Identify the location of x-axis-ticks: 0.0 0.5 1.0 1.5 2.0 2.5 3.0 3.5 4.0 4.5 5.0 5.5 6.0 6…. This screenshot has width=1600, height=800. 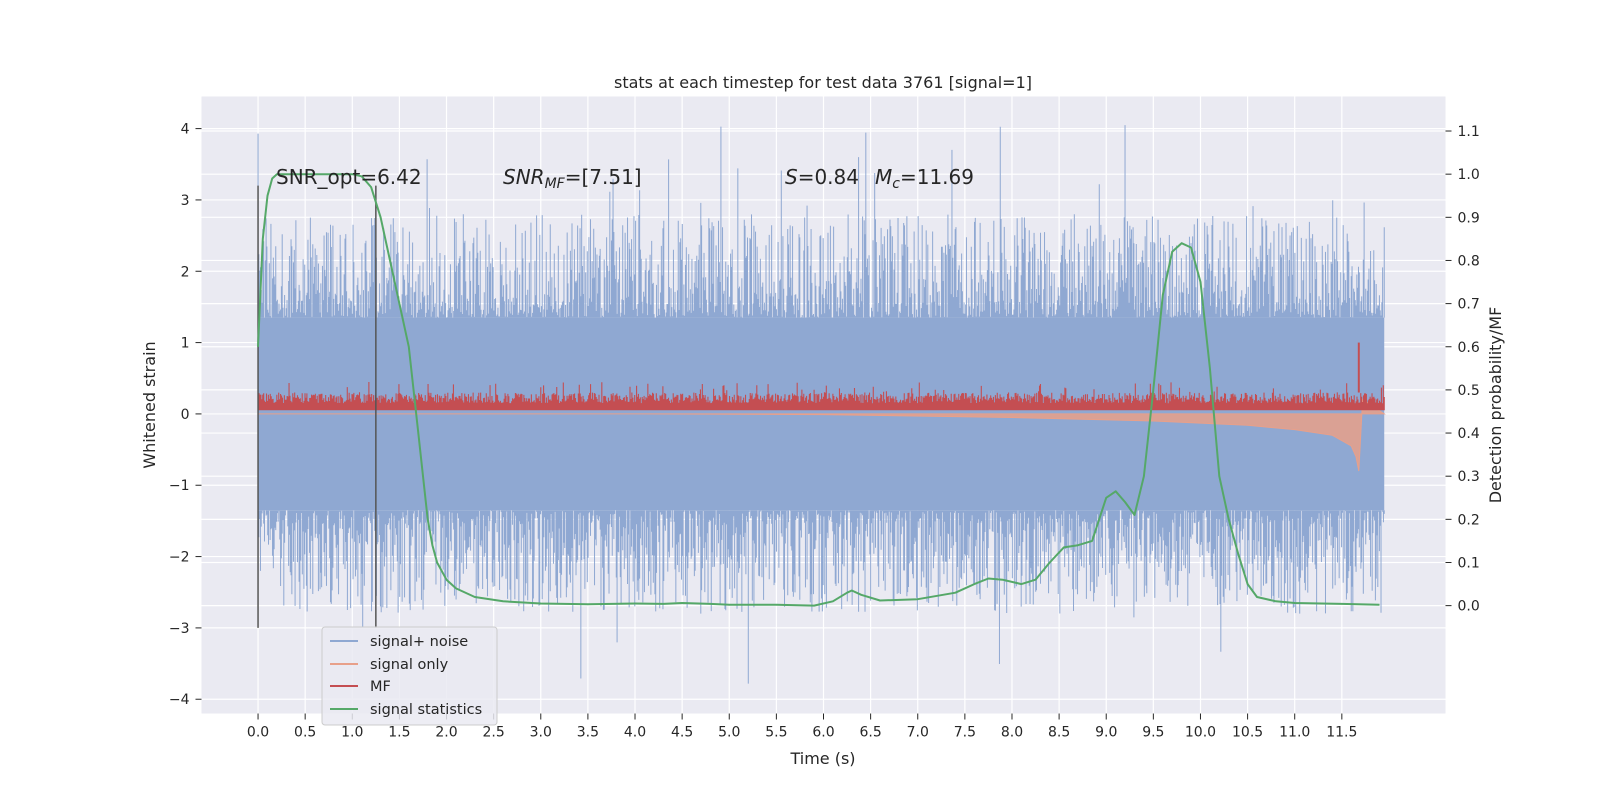
(802, 727).